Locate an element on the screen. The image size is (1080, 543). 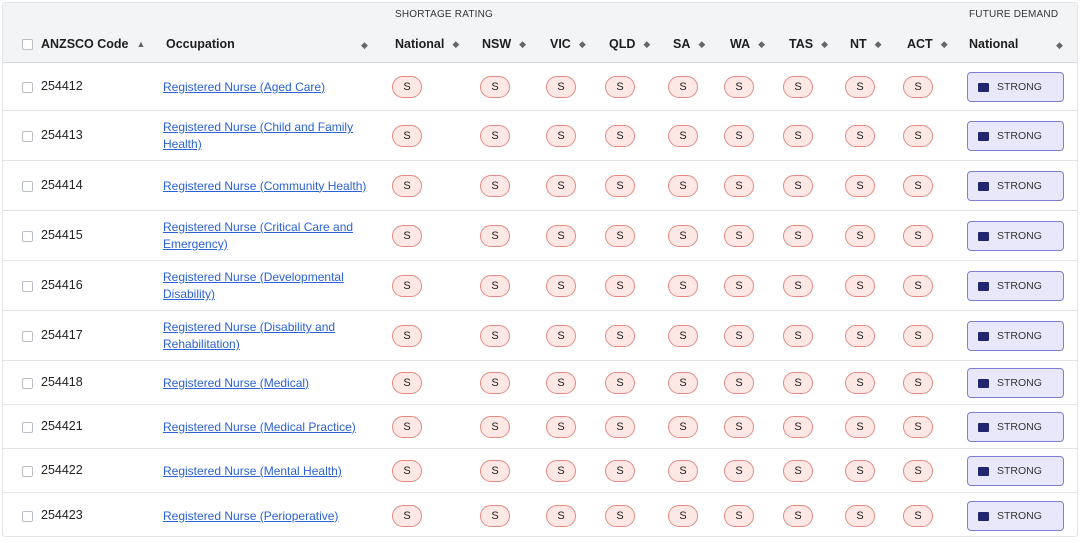
header-nsw: NSW ◆ is located at coordinates (504, 44).